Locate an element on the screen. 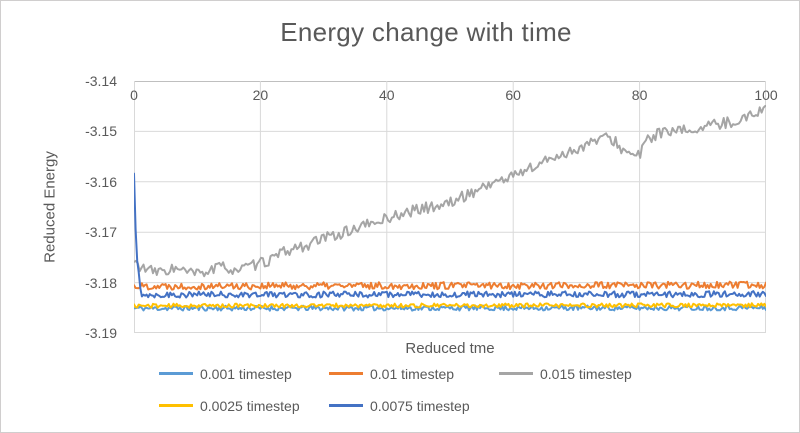 The width and height of the screenshot is (800, 433). y-tick-label: -3.18 is located at coordinates (101, 282).